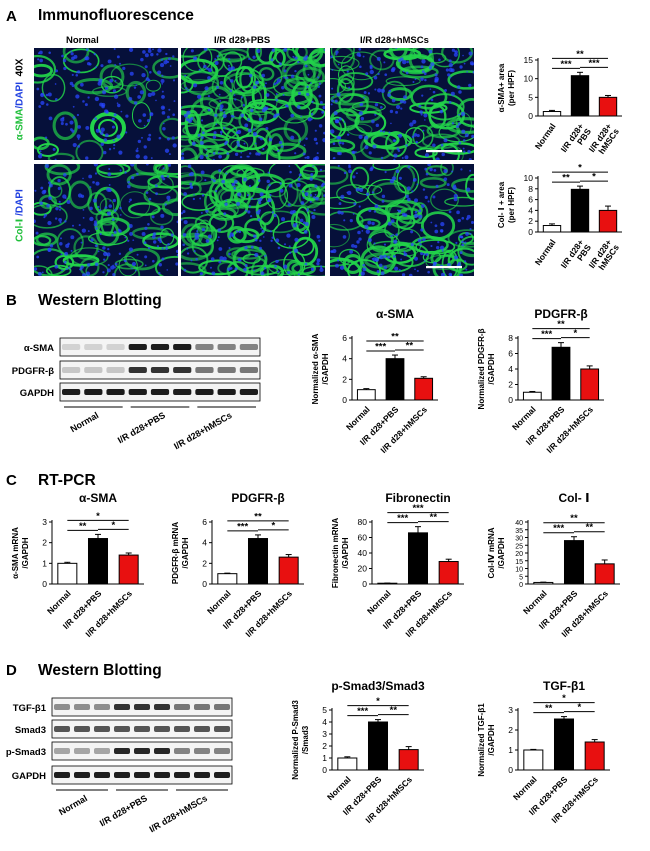  I want to click on dapi-label: DAPI, so click(20, 201).